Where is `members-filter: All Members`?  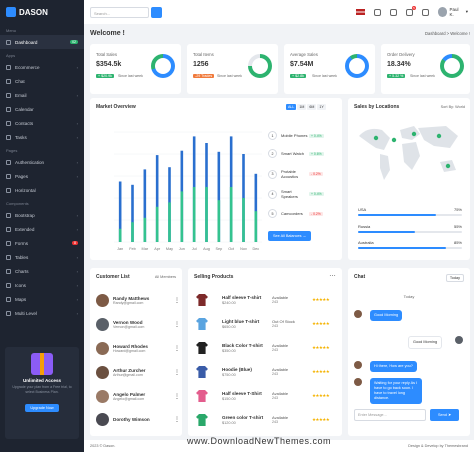 members-filter: All Members is located at coordinates (165, 277).